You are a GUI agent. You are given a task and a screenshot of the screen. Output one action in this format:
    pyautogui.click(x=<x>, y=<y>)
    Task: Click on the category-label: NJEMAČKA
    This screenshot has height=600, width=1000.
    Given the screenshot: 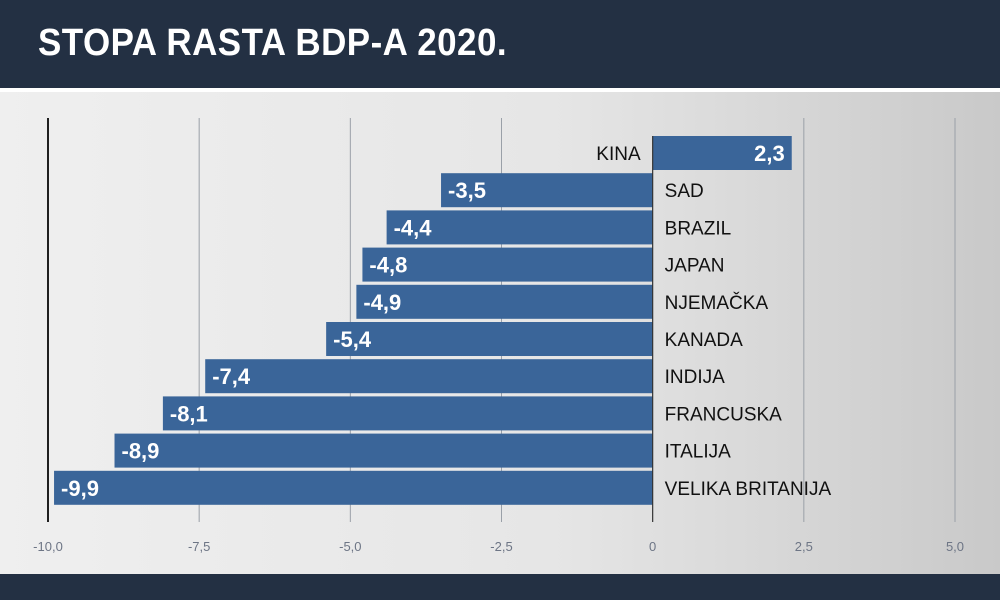 What is the action you would take?
    pyautogui.click(x=717, y=303)
    